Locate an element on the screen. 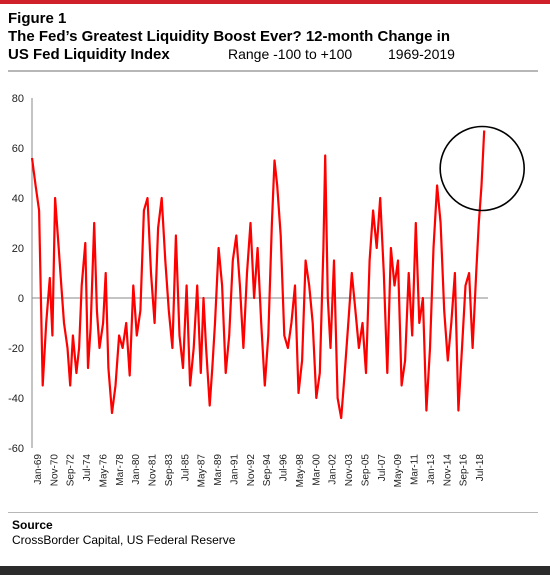 The image size is (550, 575). x-tick-label: Jul-85 is located at coordinates (185, 468).